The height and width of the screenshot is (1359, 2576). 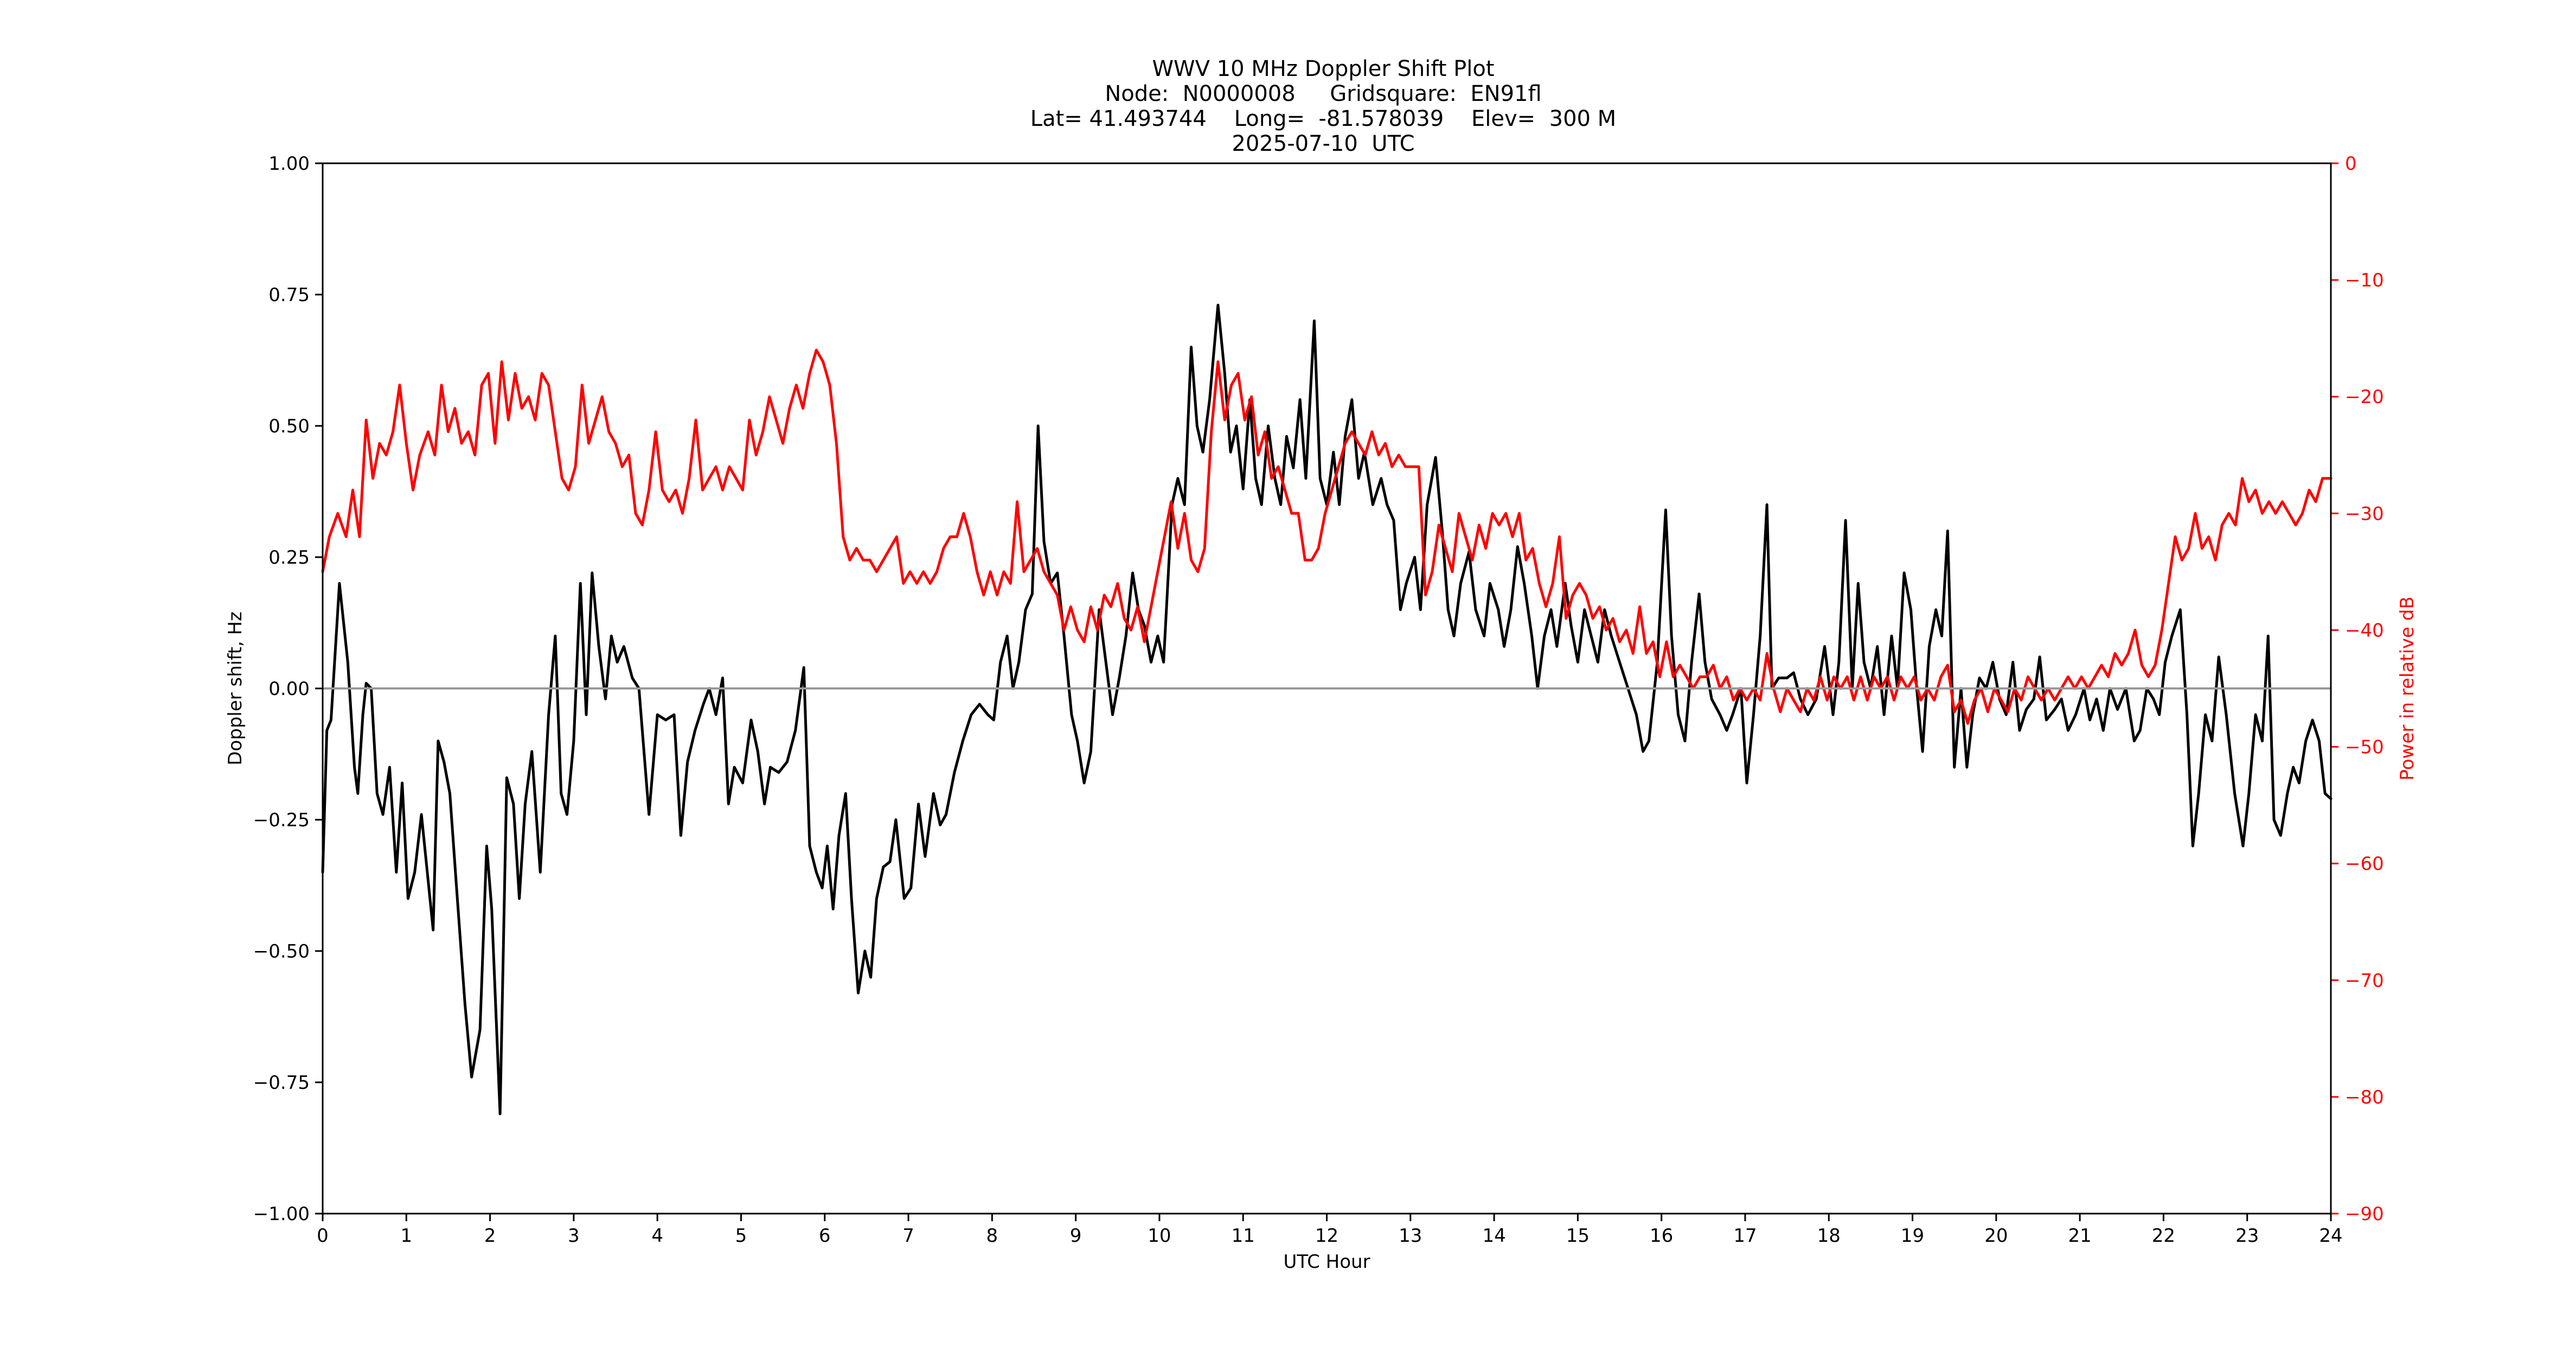 I want to click on x-tick-label: 18, so click(x=1829, y=1236).